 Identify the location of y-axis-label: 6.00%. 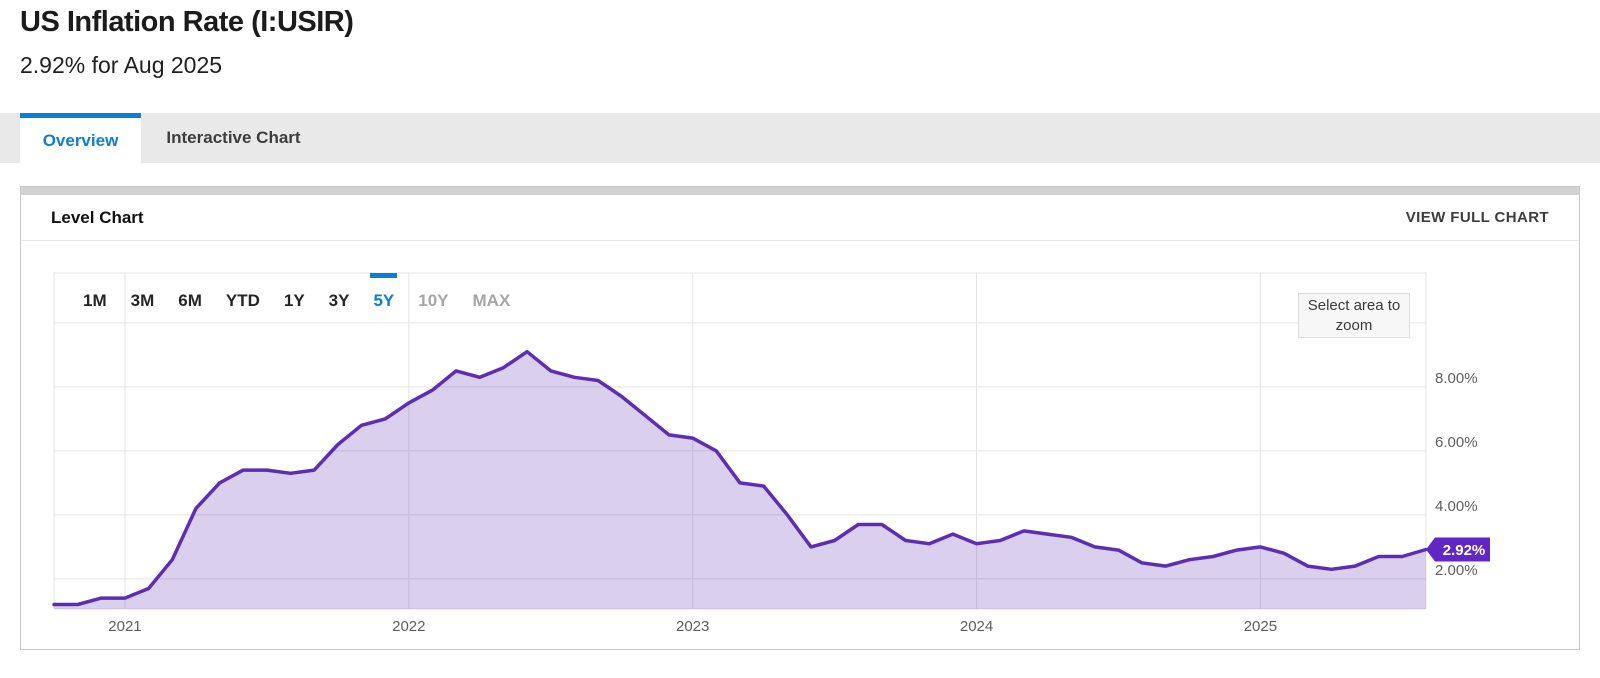
(1456, 442).